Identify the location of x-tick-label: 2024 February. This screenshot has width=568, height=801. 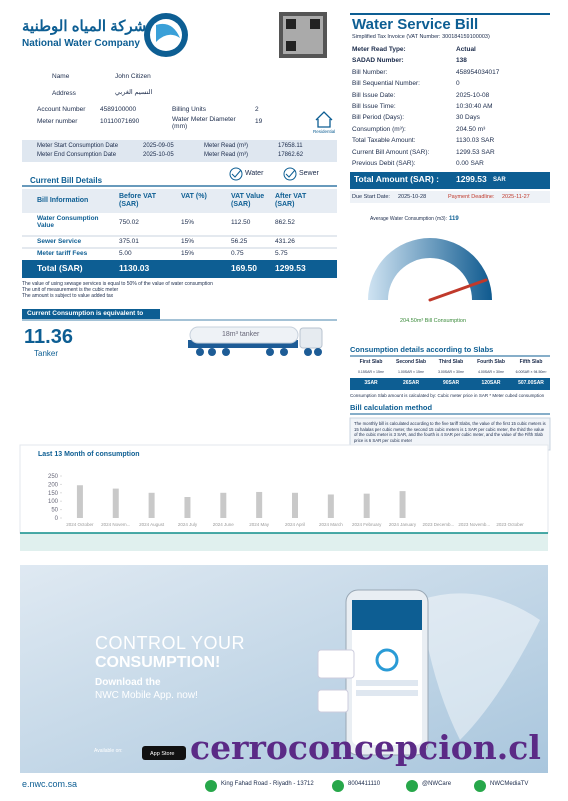
(367, 524).